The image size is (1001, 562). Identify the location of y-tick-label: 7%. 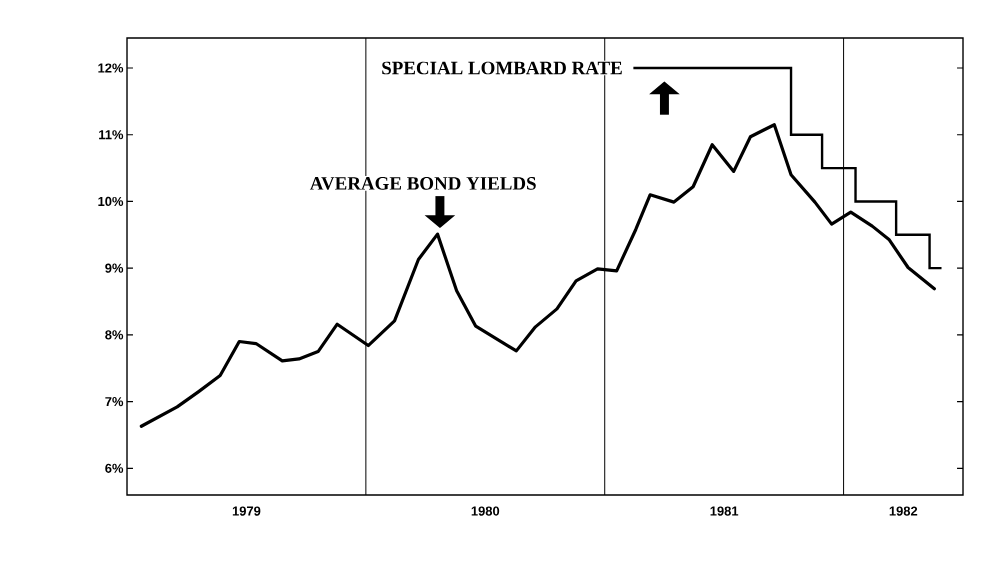
(114, 402).